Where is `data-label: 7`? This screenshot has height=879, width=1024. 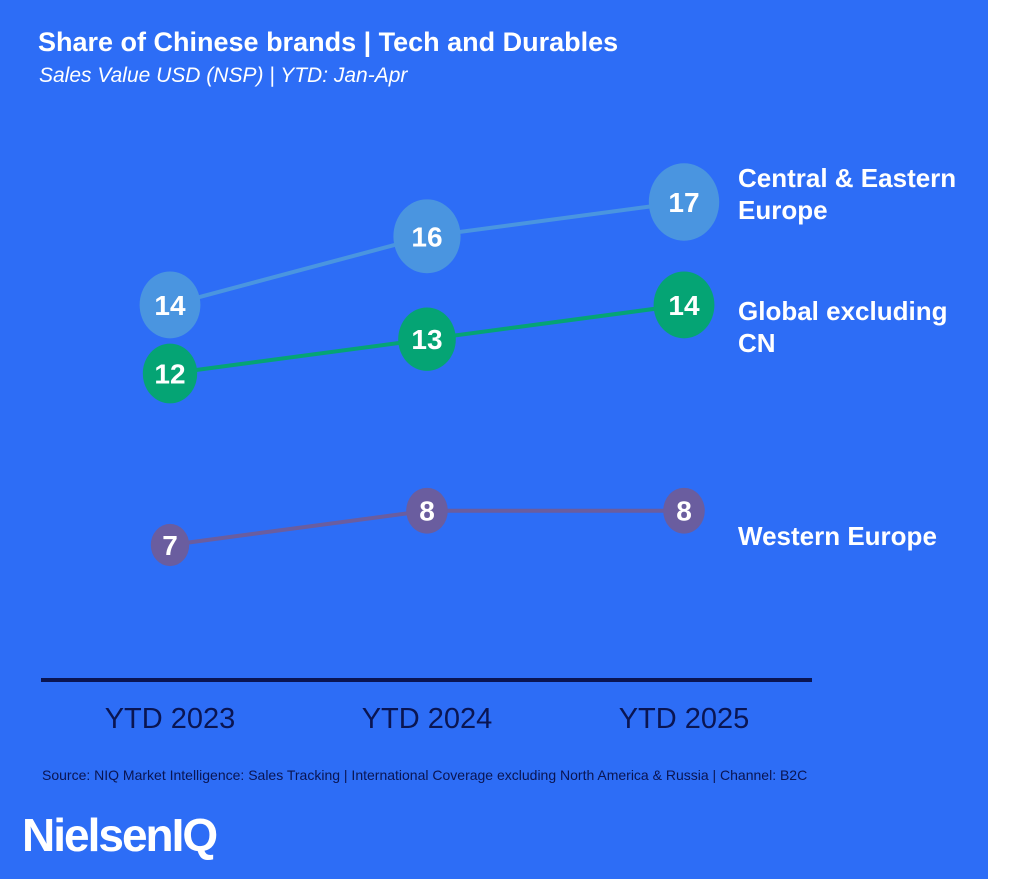 data-label: 7 is located at coordinates (170, 545).